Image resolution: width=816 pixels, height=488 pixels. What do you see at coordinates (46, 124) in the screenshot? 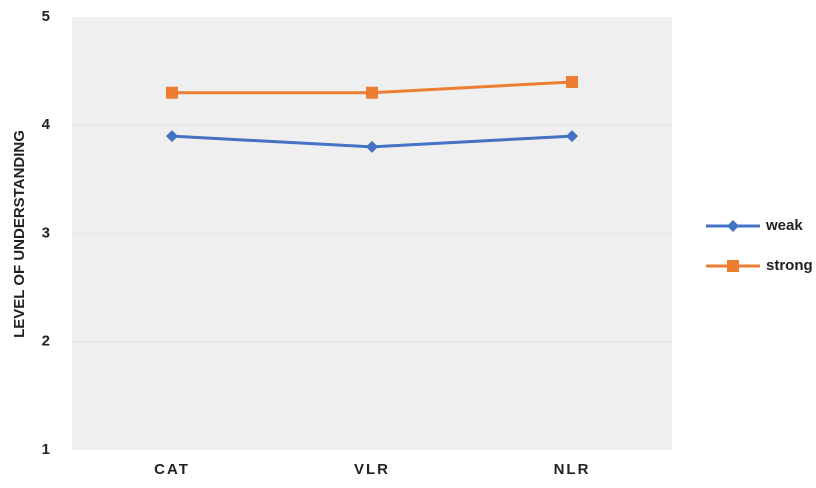
I see `y-tick-label: 4` at bounding box center [46, 124].